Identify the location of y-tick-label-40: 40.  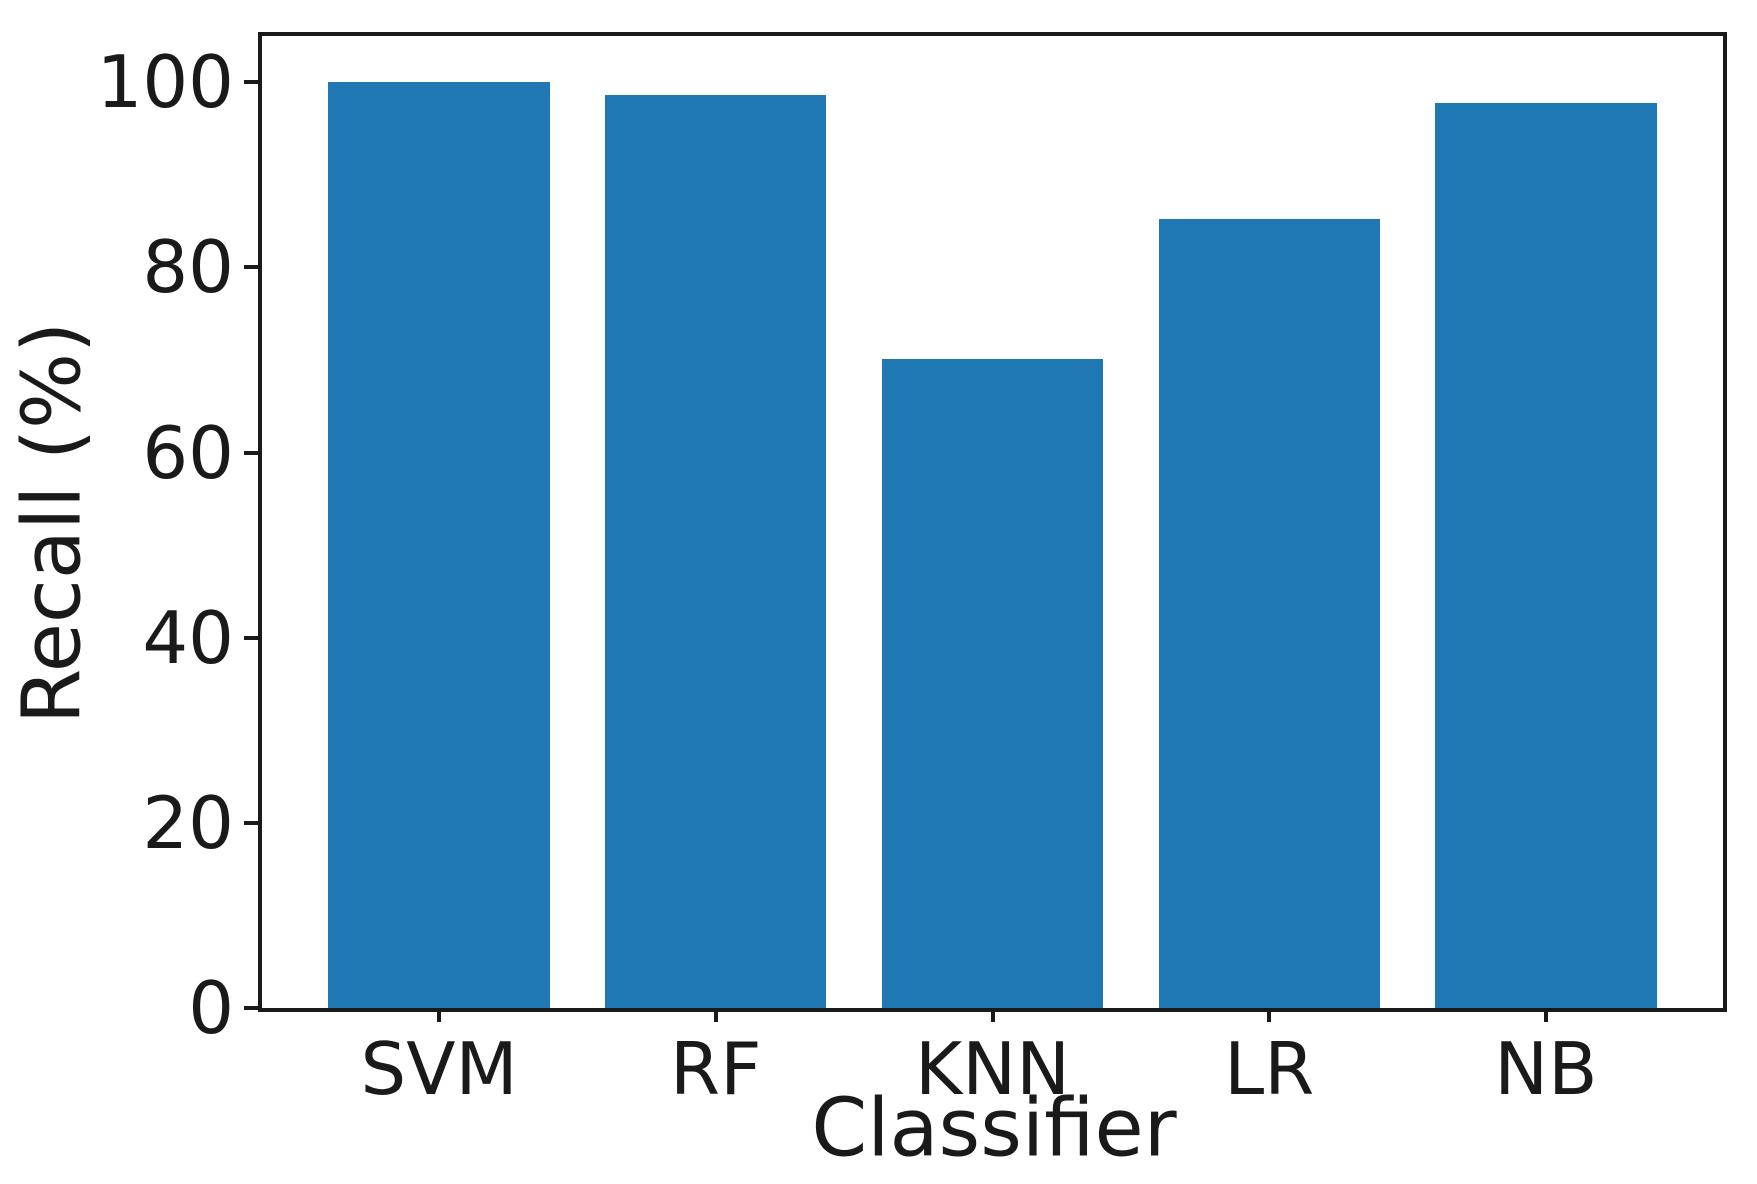
(188, 637).